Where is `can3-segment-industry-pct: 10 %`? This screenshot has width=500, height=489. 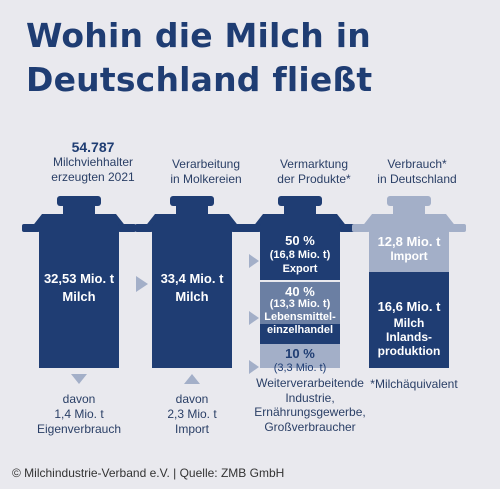
can3-segment-industry-pct: 10 % is located at coordinates (300, 353).